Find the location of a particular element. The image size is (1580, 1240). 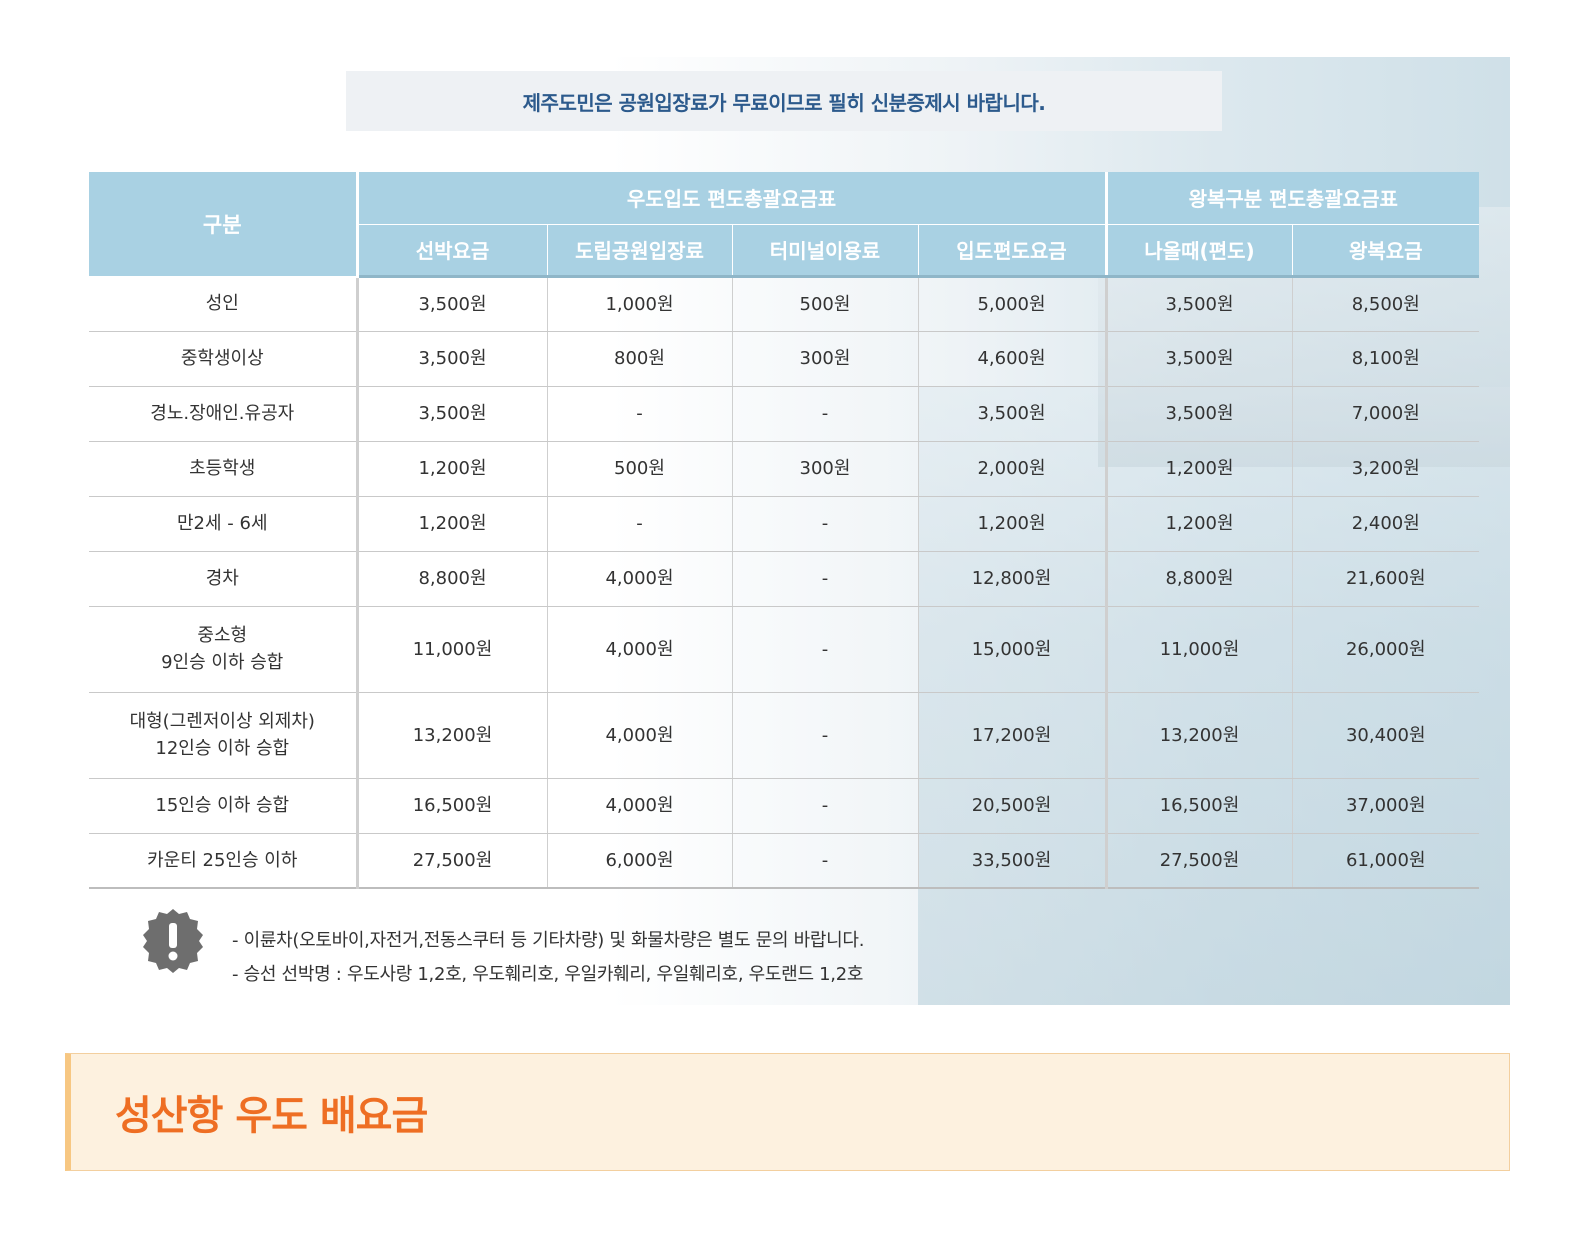

row-label-line: 카운티 25인승 이하 is located at coordinates (222, 860).